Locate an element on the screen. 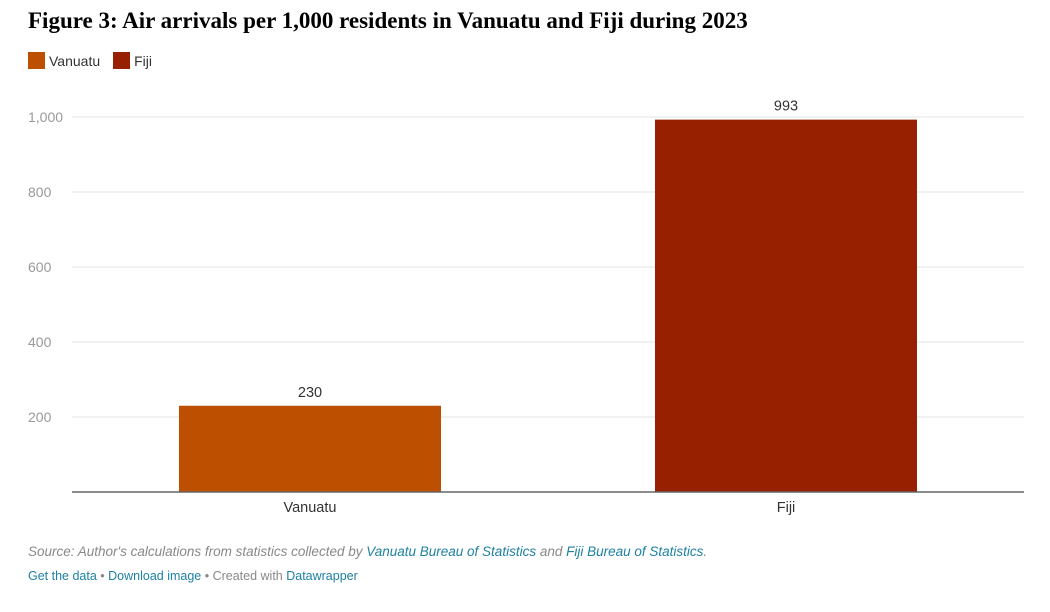  legend-item-vanuatu: Vanuatu is located at coordinates (64, 60).